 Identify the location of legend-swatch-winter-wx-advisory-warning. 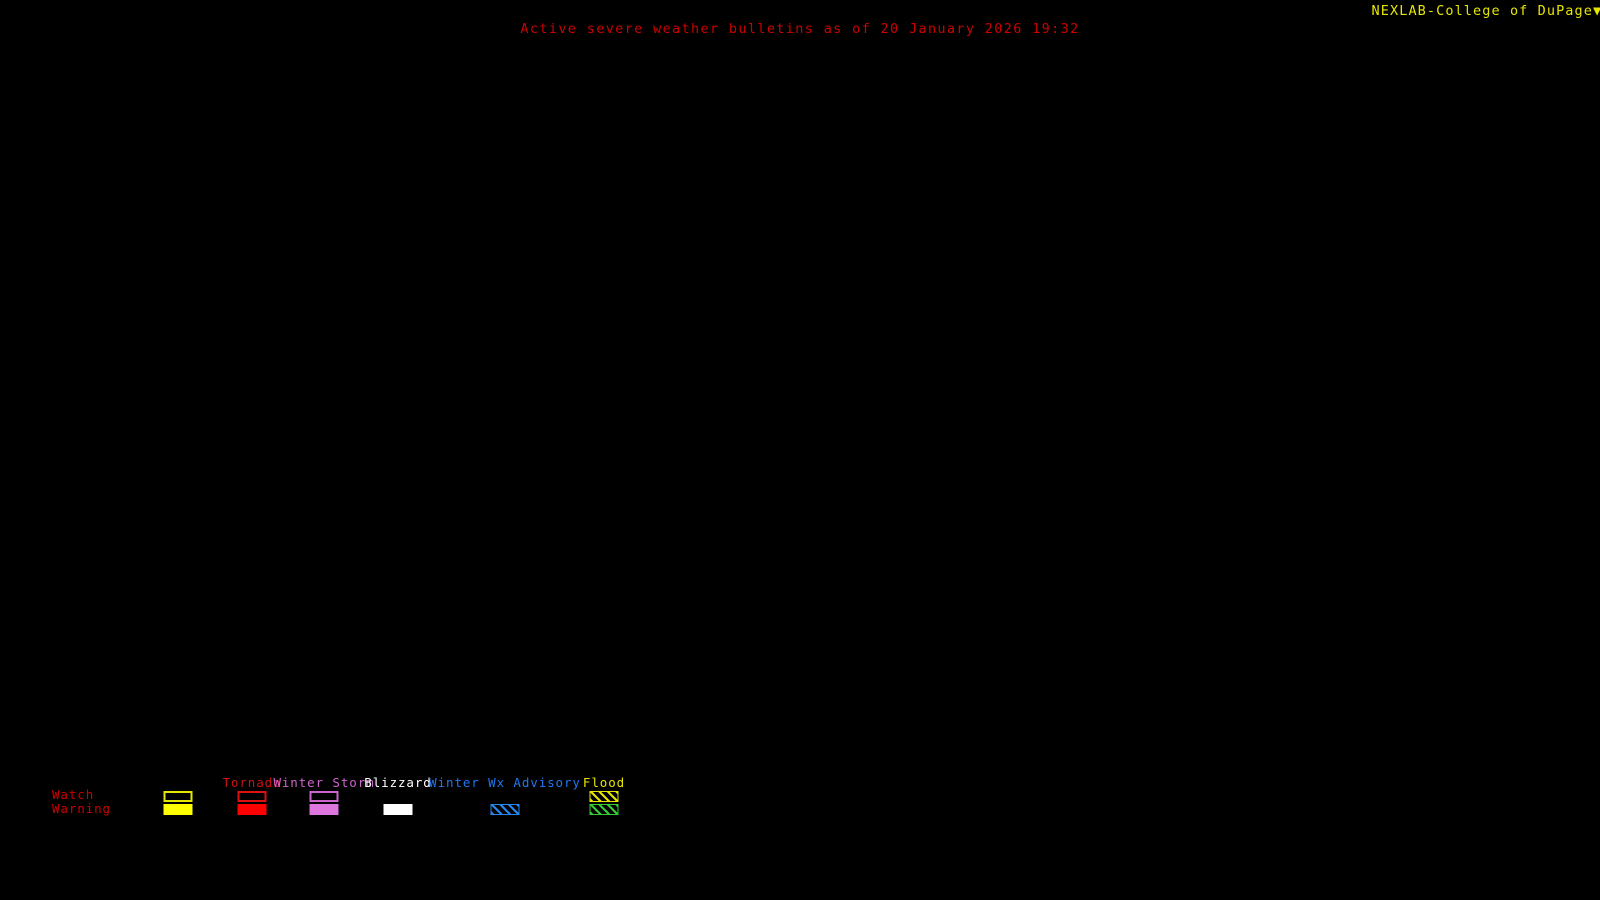
(505, 809).